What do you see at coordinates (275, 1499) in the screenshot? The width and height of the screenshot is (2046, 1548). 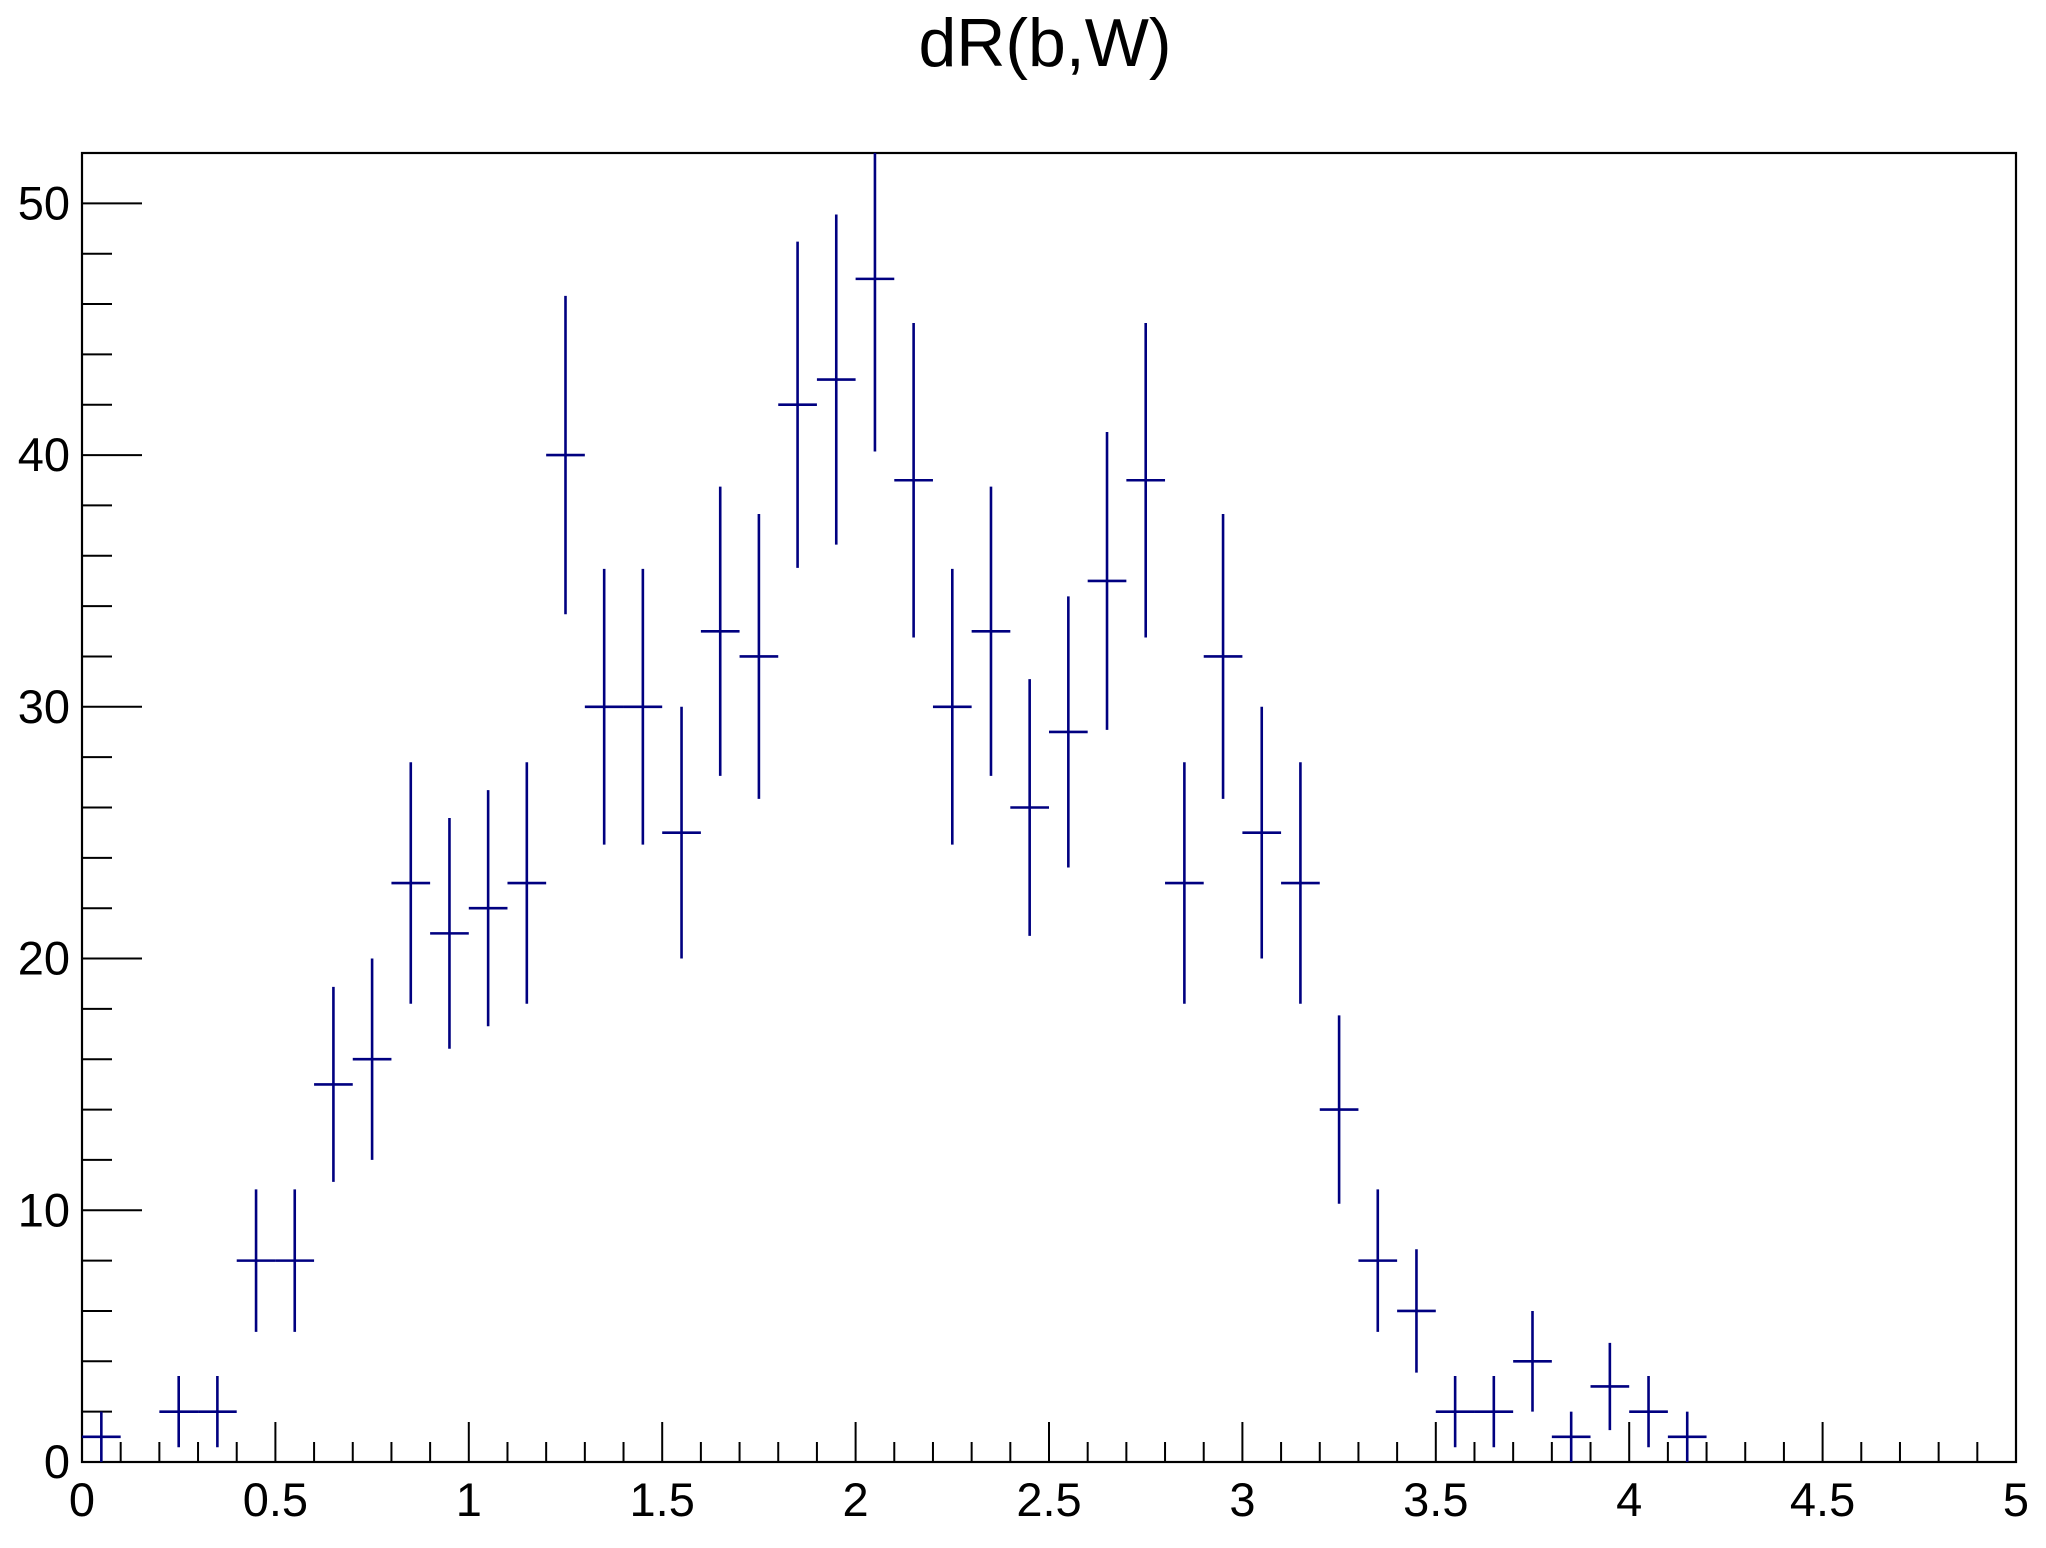 I see `x-tick-label: 0.5` at bounding box center [275, 1499].